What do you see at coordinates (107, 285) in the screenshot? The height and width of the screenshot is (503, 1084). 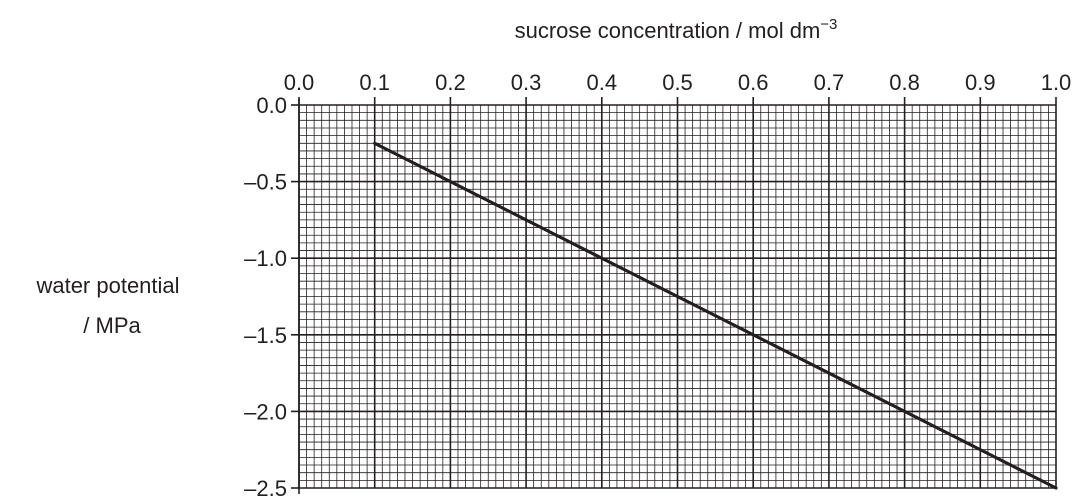 I see `y-axis-title-line-1: water potential` at bounding box center [107, 285].